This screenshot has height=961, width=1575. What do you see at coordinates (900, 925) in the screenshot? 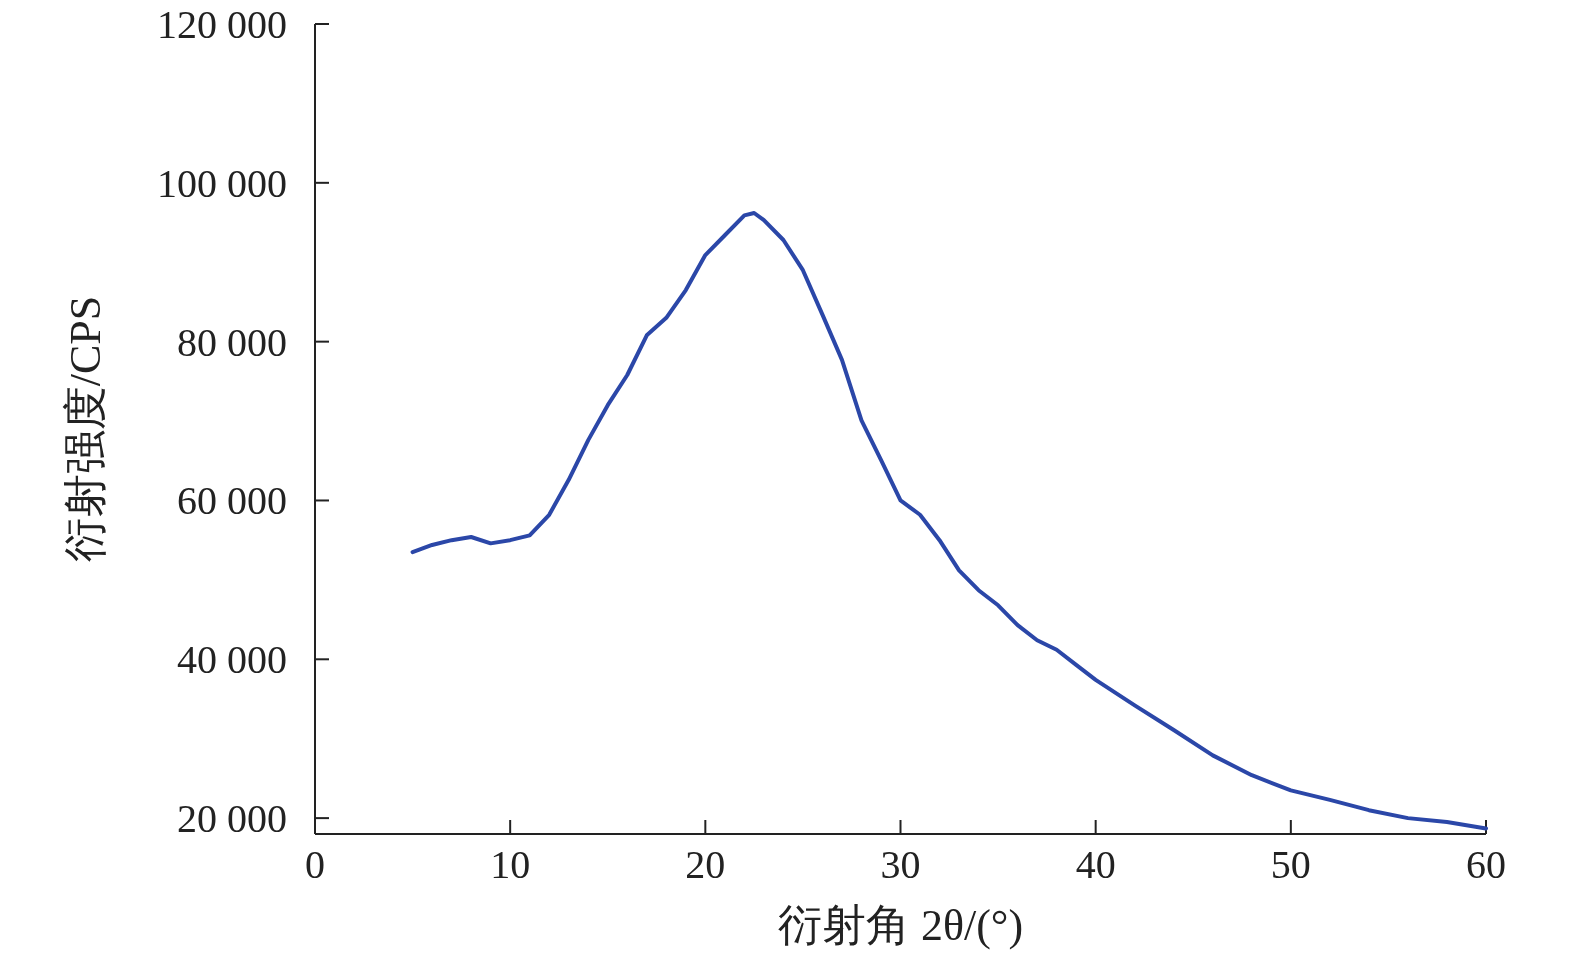
I see `x-axis-title: 衍射角 2θ/(°)` at bounding box center [900, 925].